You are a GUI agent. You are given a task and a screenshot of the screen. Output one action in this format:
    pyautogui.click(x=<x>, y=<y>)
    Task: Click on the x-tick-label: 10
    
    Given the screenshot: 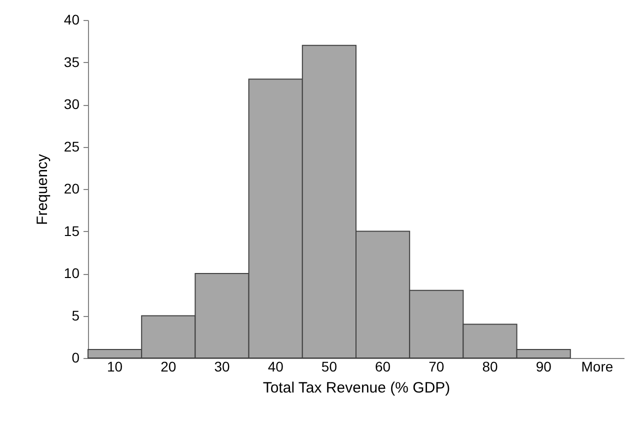 What is the action you would take?
    pyautogui.click(x=115, y=366)
    